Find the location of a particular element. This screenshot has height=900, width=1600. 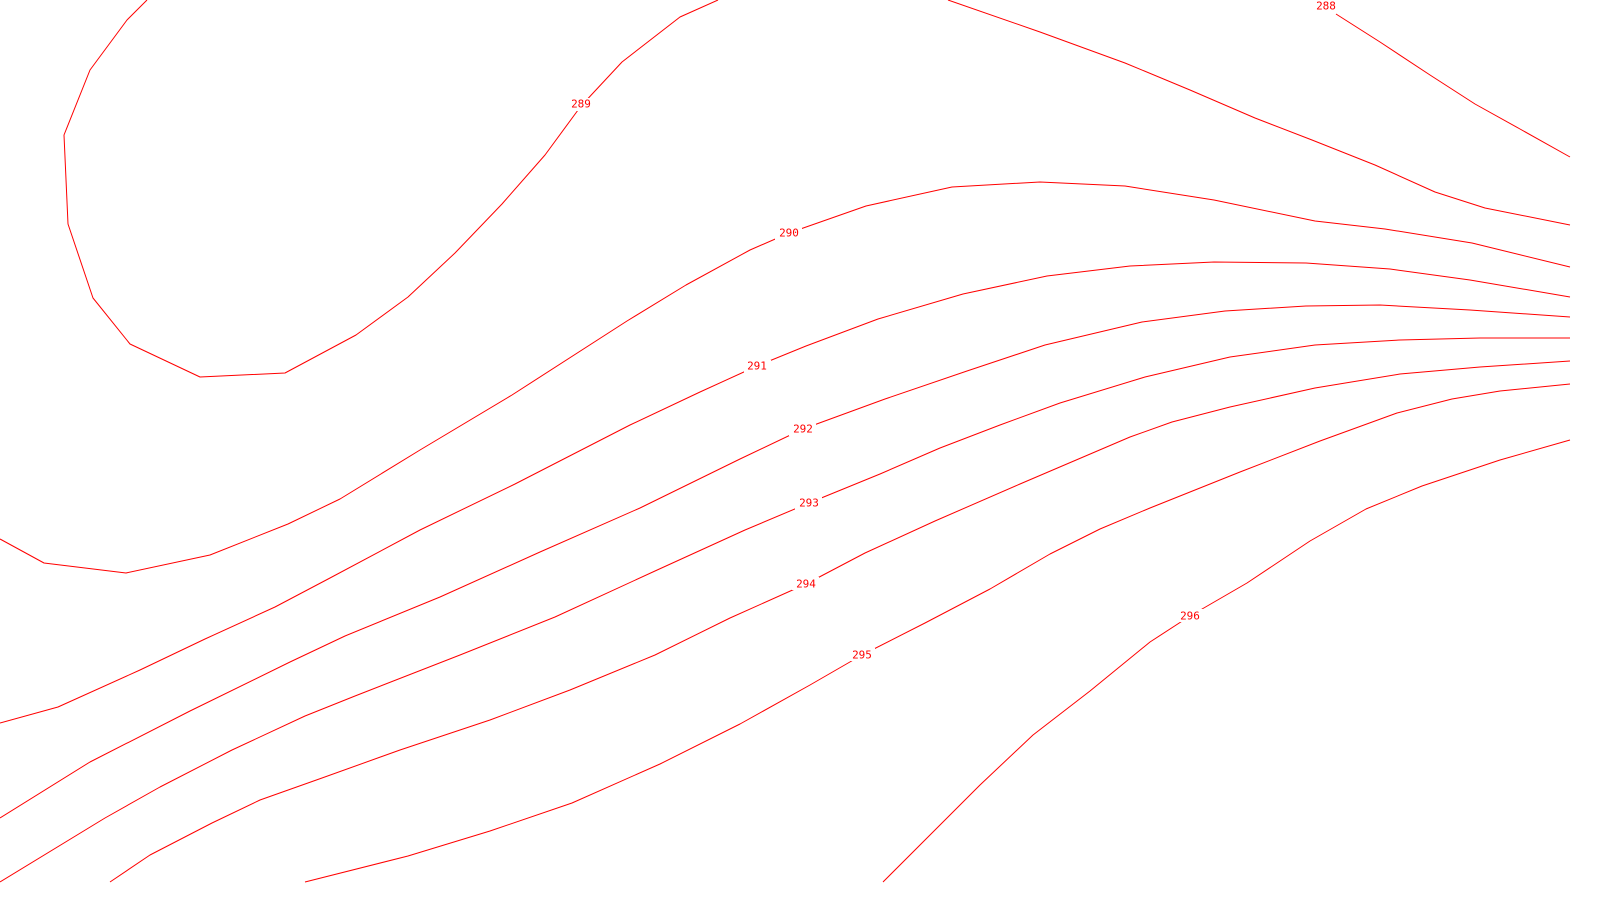

contour-label-294: 294 is located at coordinates (806, 584).